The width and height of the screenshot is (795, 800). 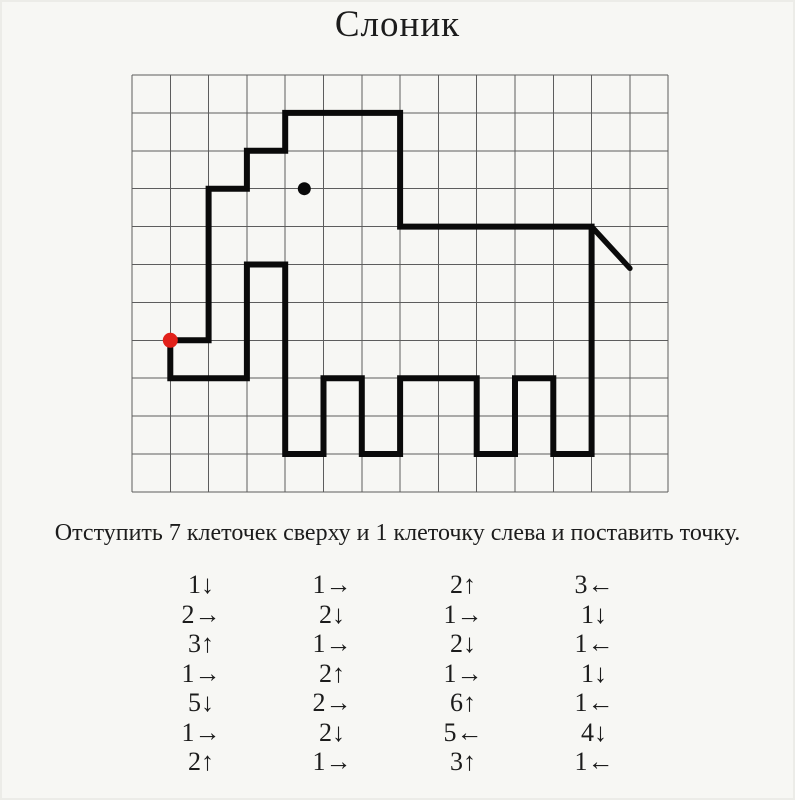 What do you see at coordinates (397, 24) in the screenshot?
I see `worksheet-title: Слоник` at bounding box center [397, 24].